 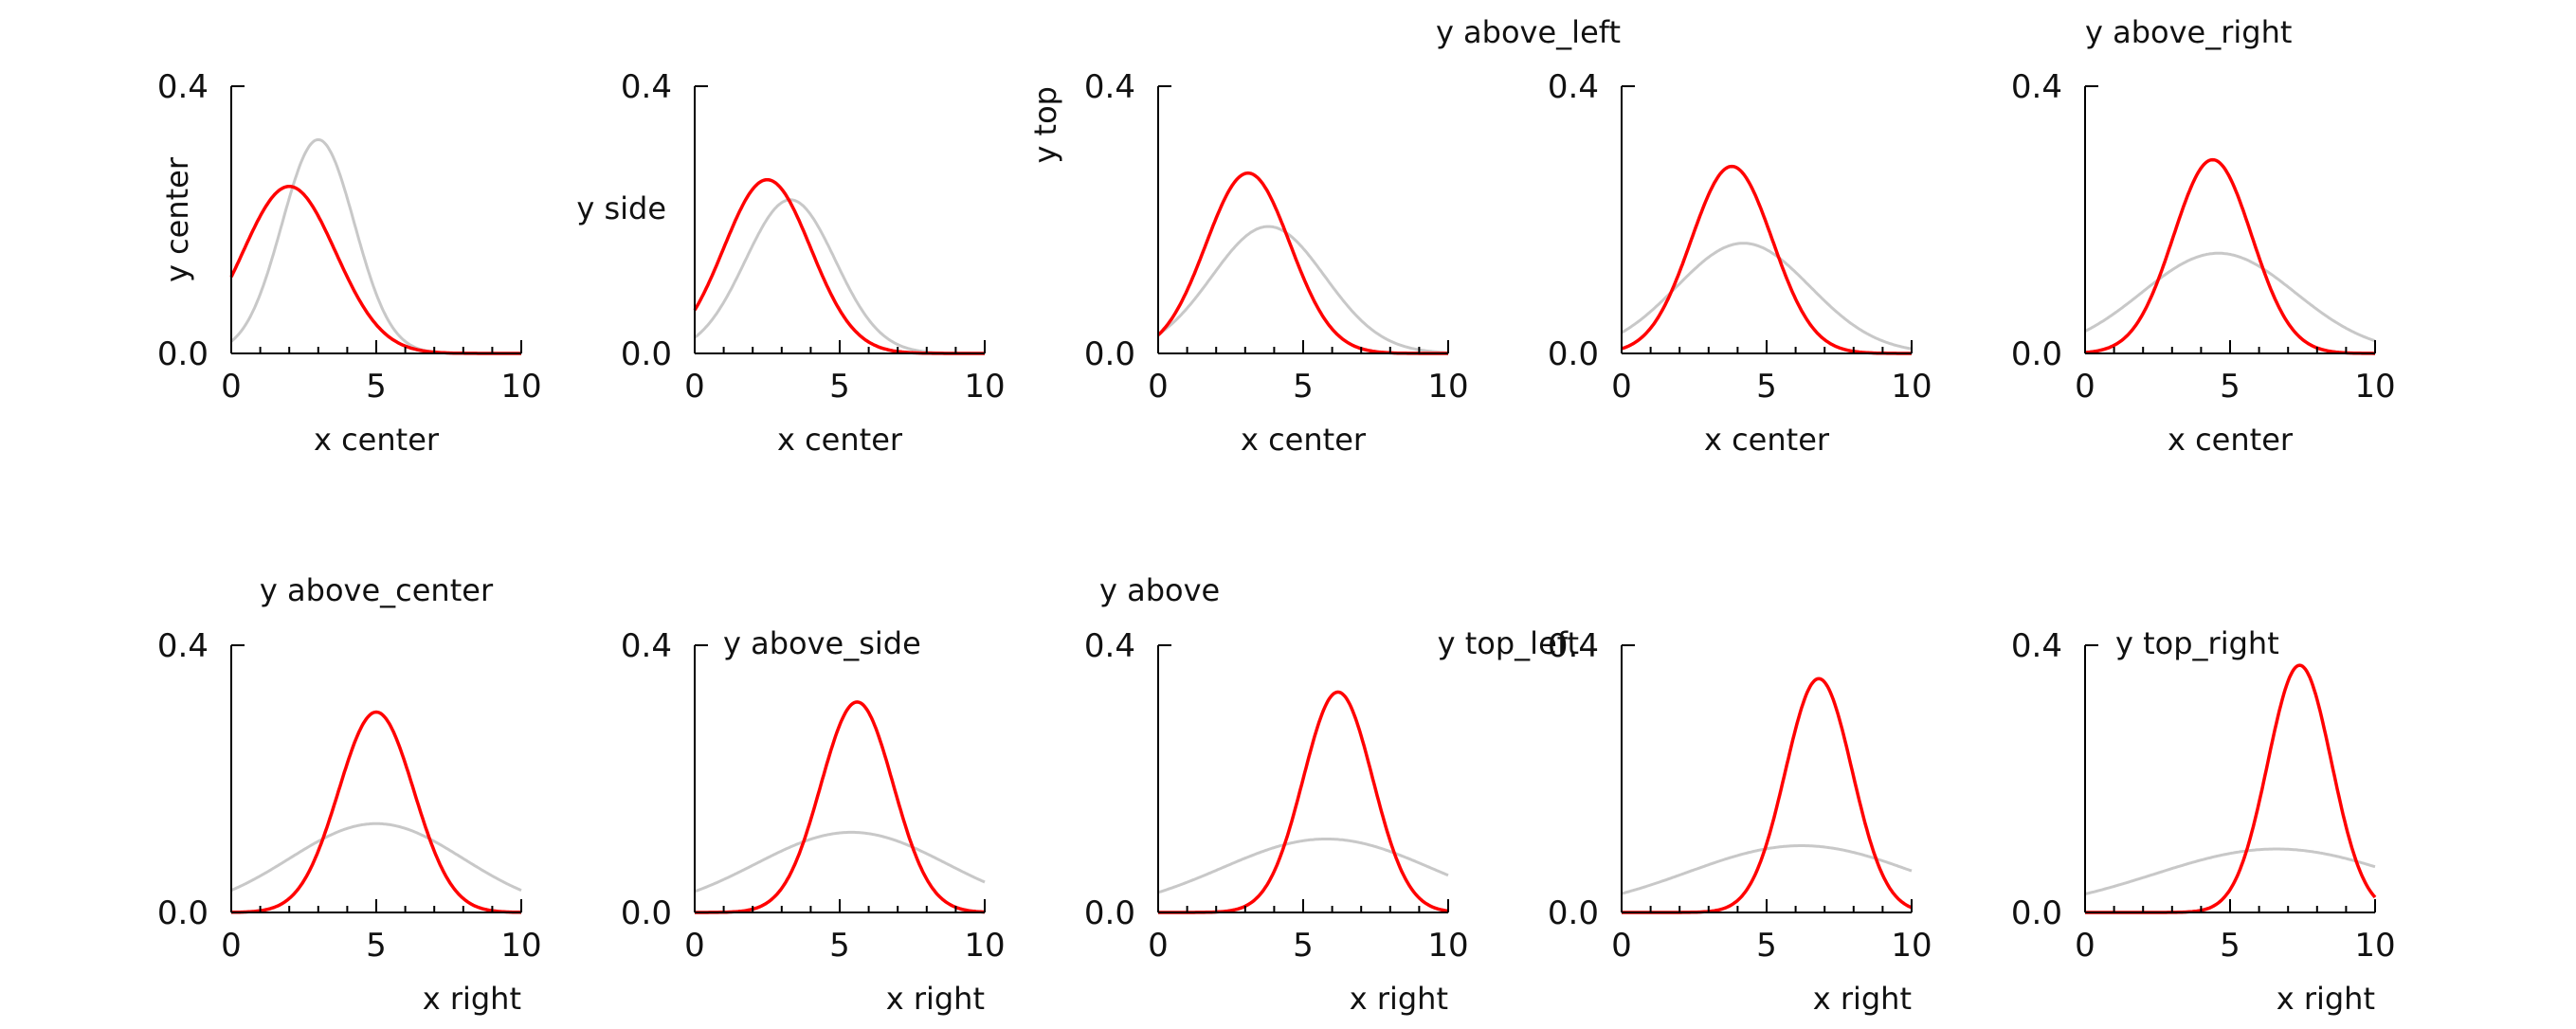 I want to click on y-axis-label: y above_side, so click(x=822, y=643).